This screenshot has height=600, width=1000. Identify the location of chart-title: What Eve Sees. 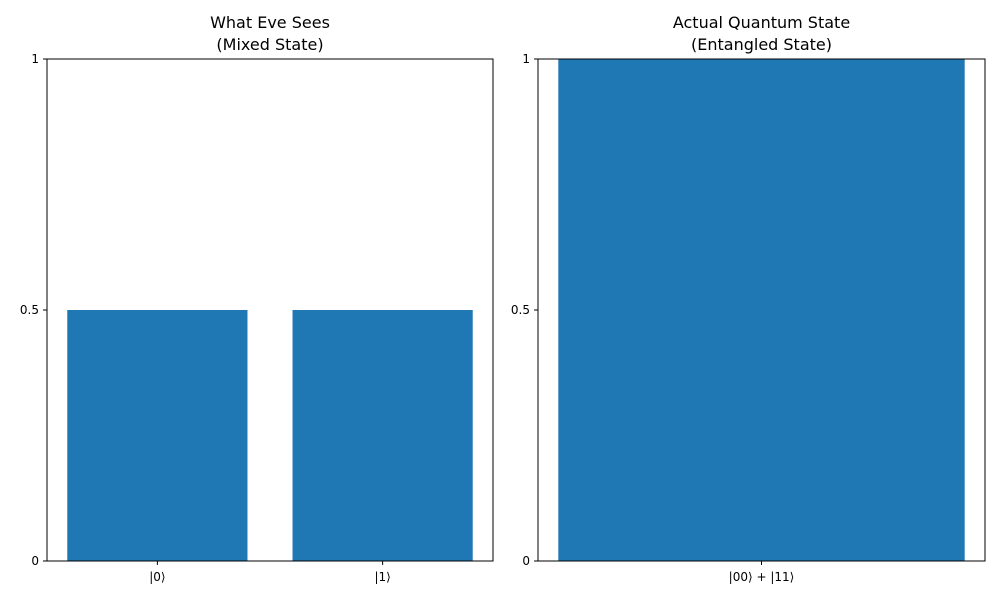
(270, 22).